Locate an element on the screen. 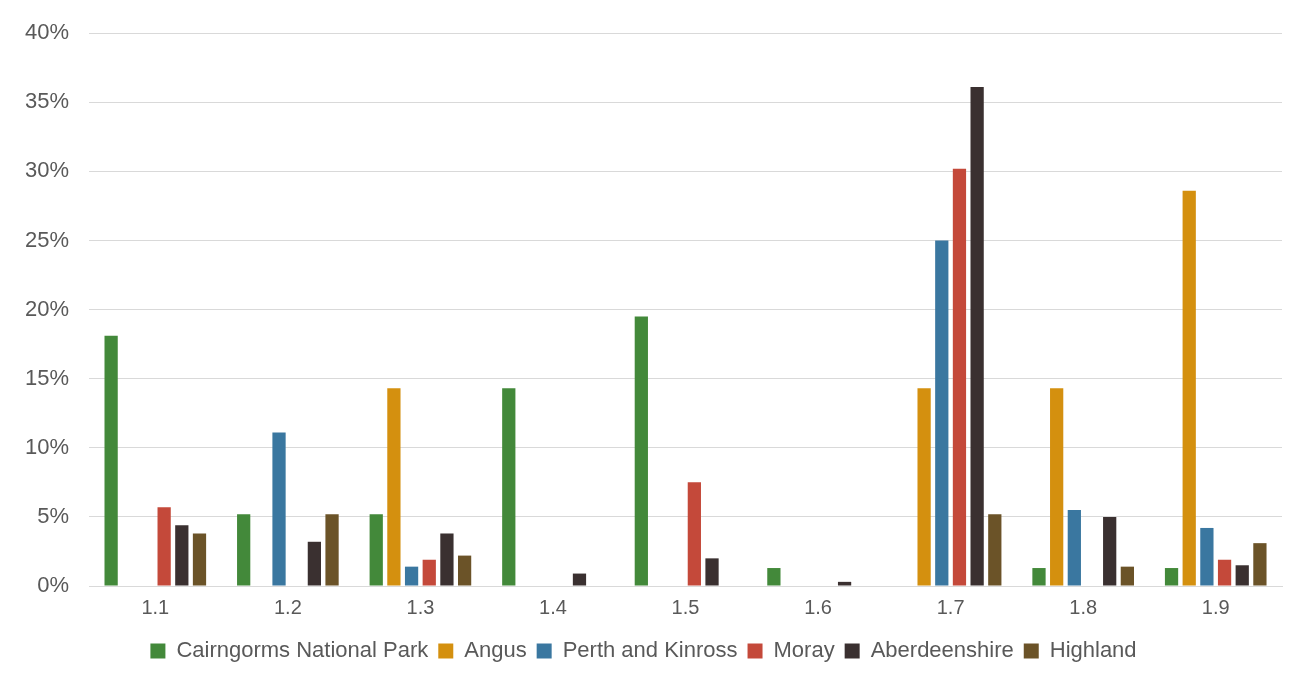 The height and width of the screenshot is (677, 1292). y-tick-label: 0% is located at coordinates (53, 585).